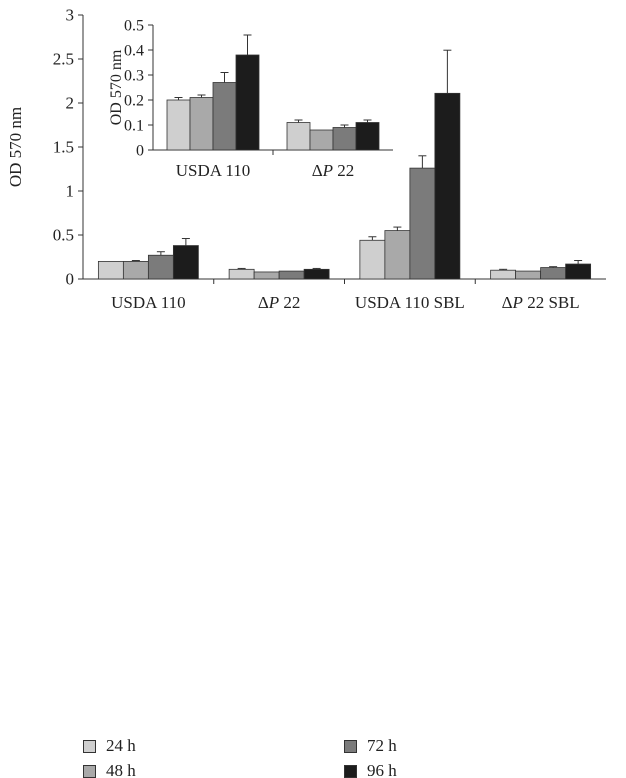 This screenshot has height=778, width=626. What do you see at coordinates (134, 25) in the screenshot?
I see `inset-chart-y-tick-label: 0.5` at bounding box center [134, 25].